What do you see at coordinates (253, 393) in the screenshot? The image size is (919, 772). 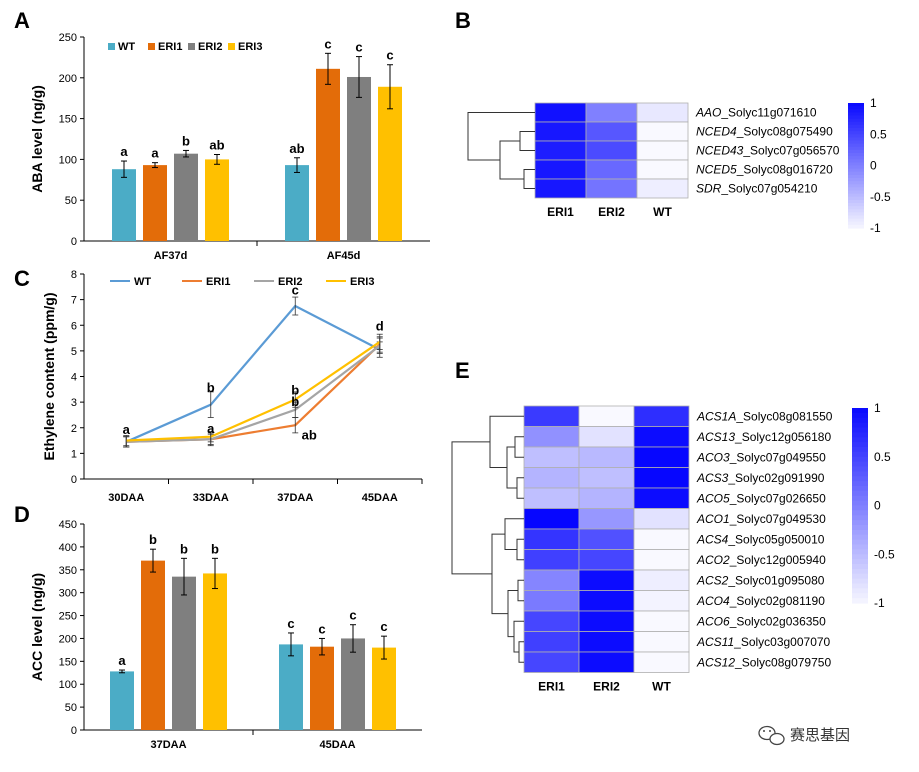 I see `series-line-eri2` at bounding box center [253, 393].